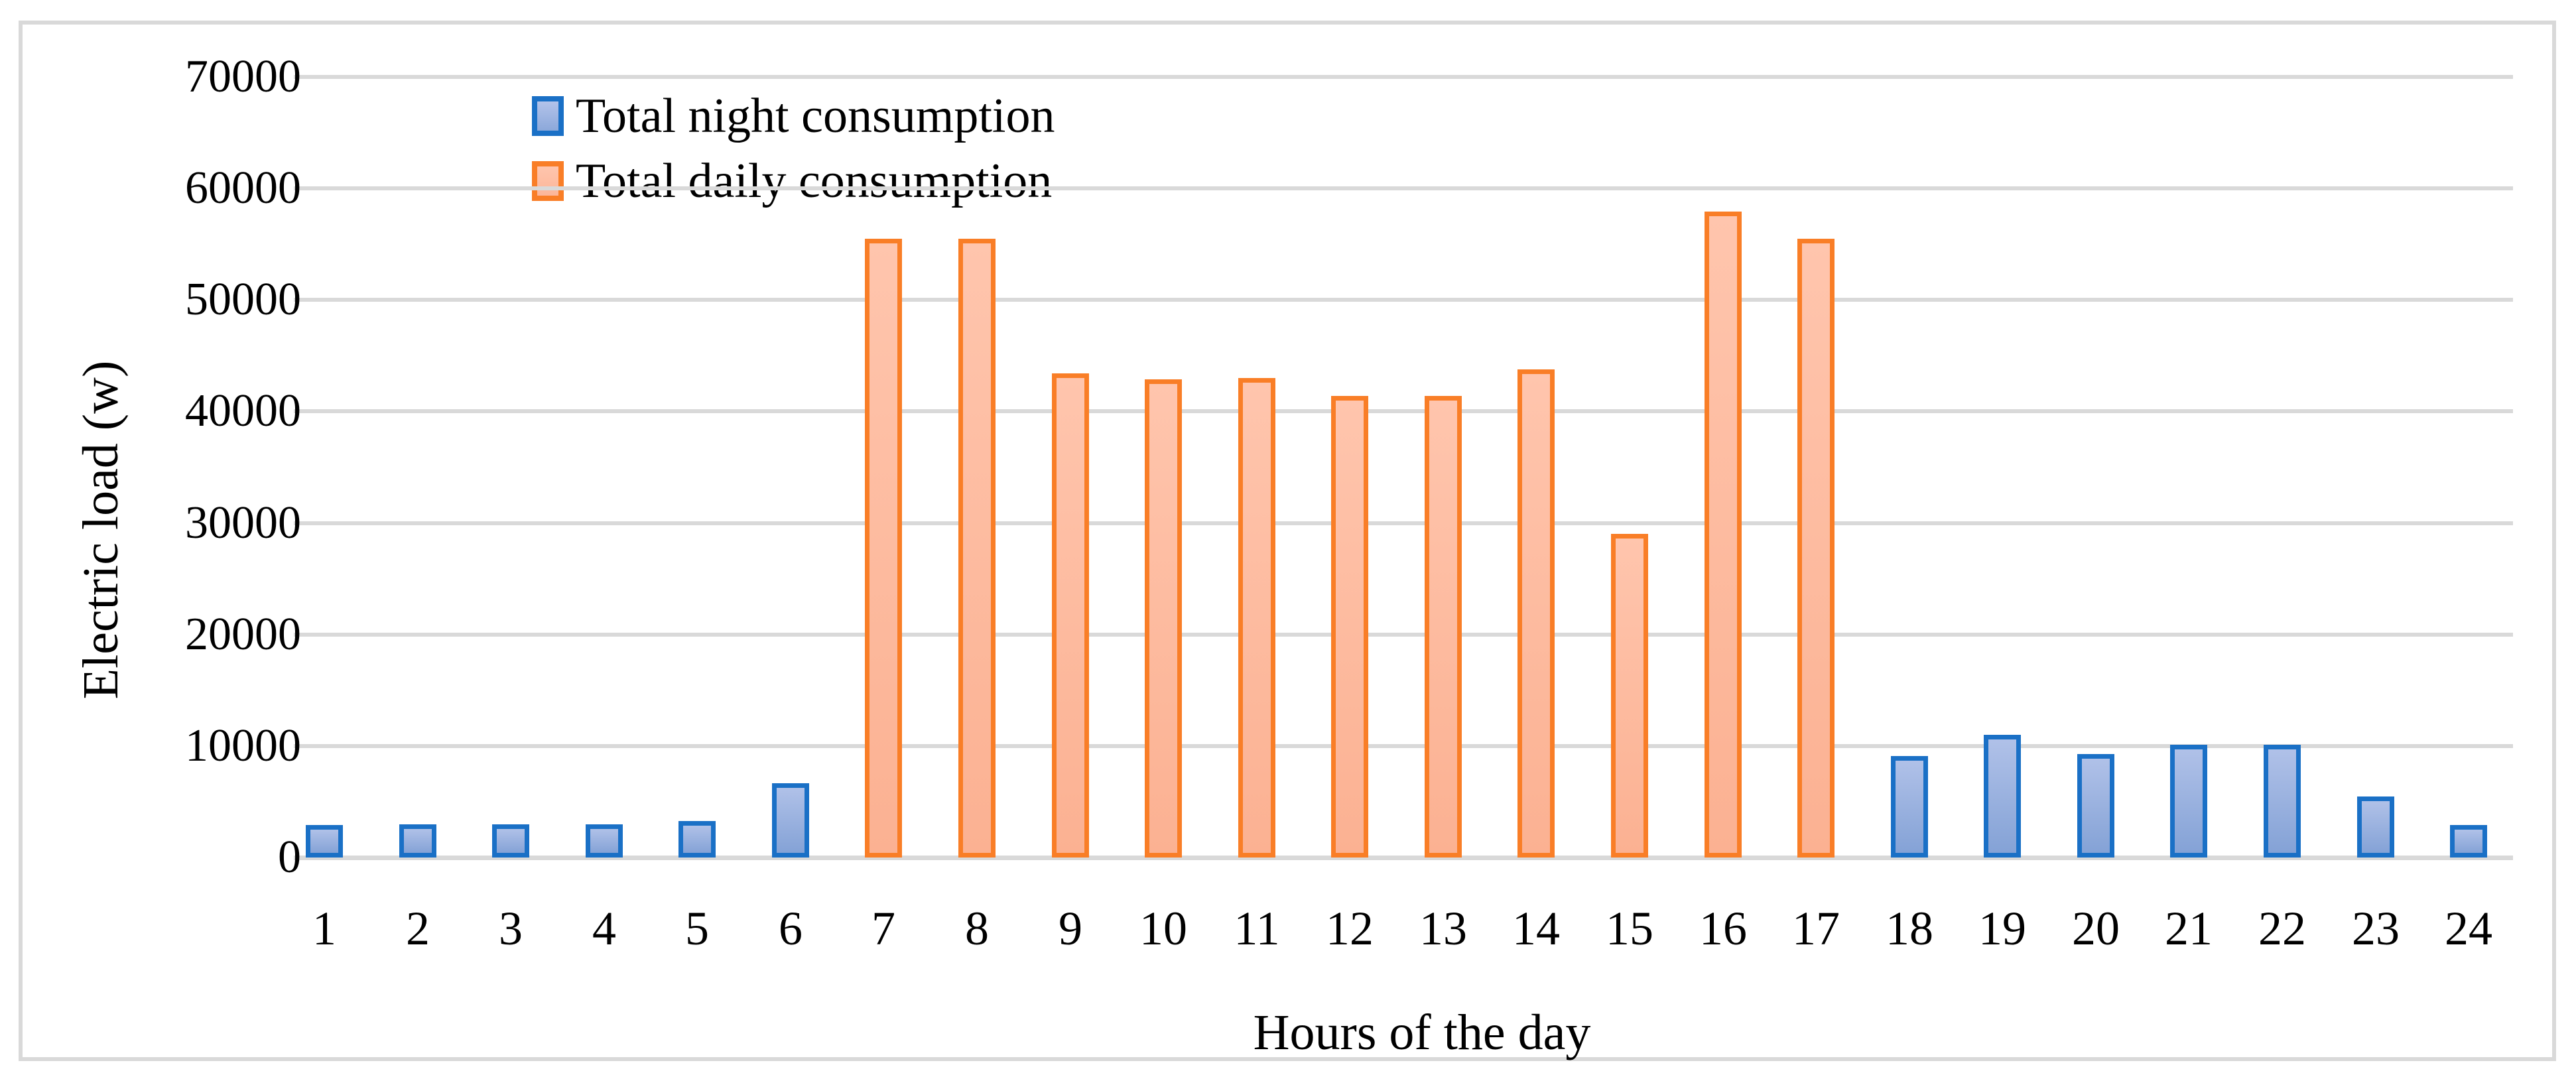  What do you see at coordinates (1350, 928) in the screenshot?
I see `x-tick-label-12: 12` at bounding box center [1350, 928].